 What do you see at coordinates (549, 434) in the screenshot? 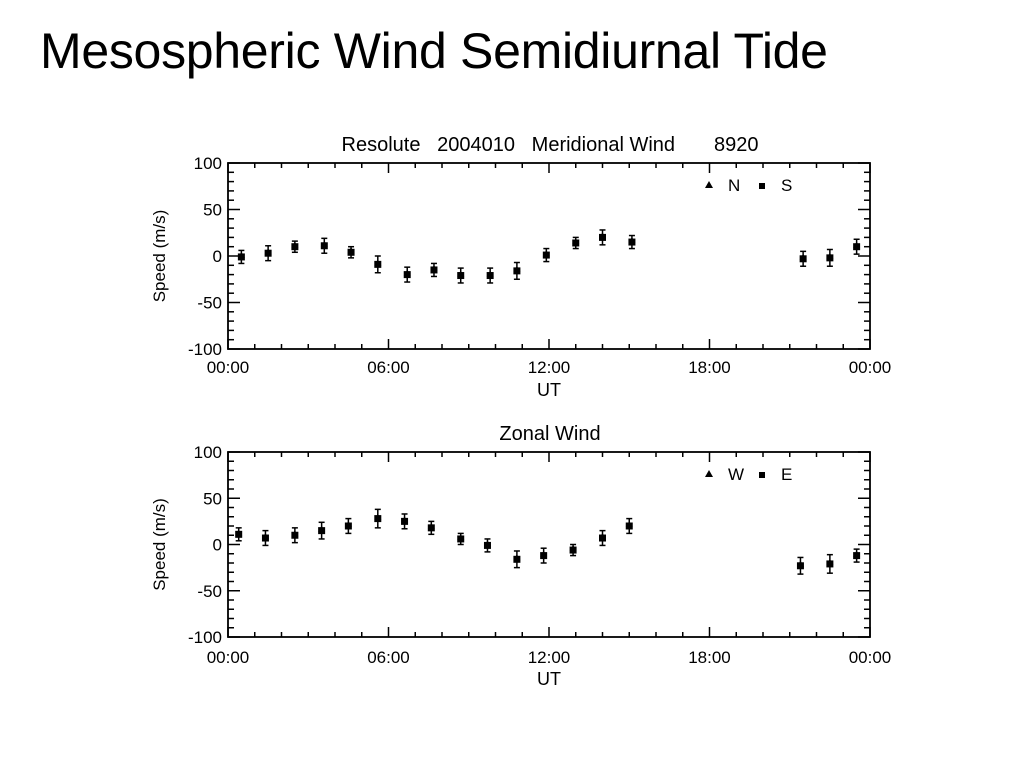
I see `chart-title: Zonal Wind` at bounding box center [549, 434].